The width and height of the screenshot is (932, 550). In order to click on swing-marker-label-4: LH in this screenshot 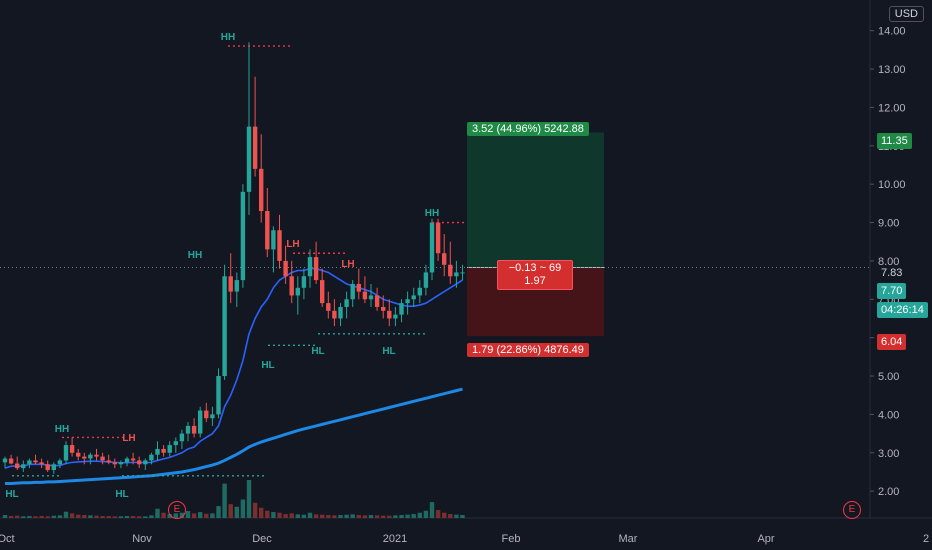, I will do `click(292, 244)`.